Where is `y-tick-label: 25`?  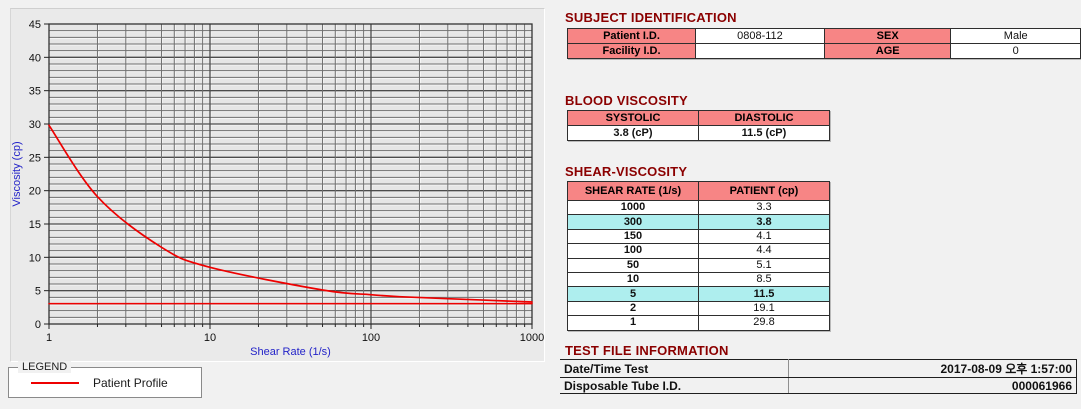 y-tick-label: 25 is located at coordinates (35, 158).